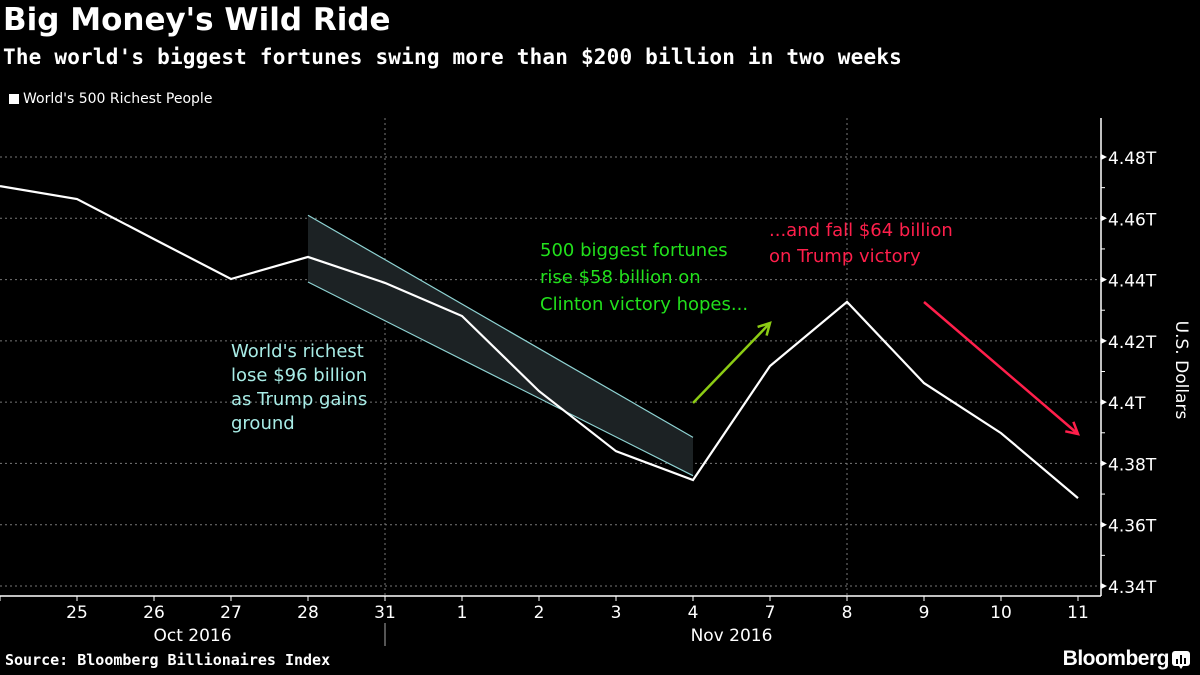 The width and height of the screenshot is (1200, 675). I want to click on bloomberg-chart-icon, so click(1181, 660).